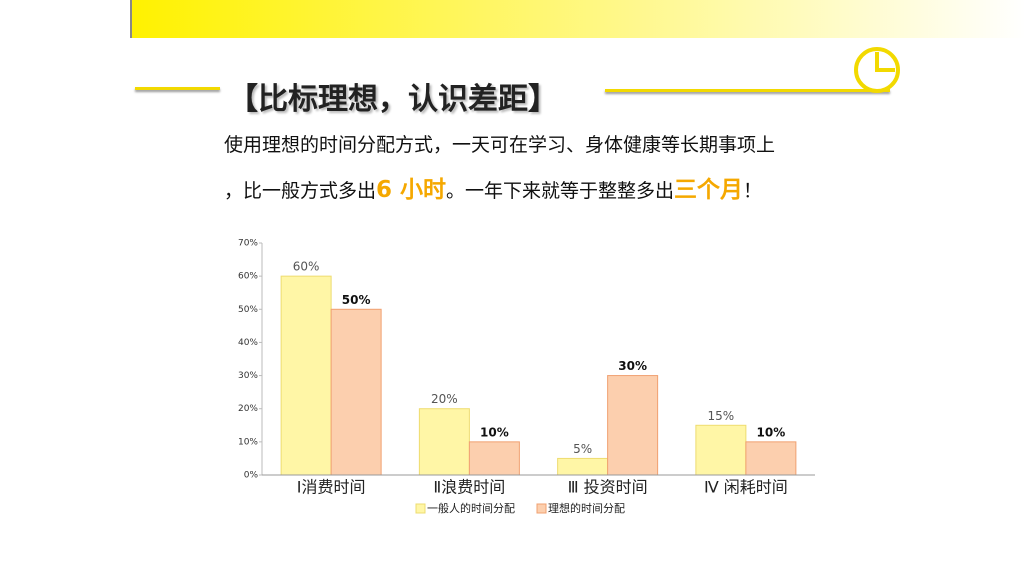 The width and height of the screenshot is (1024, 576). Describe the element at coordinates (500, 145) in the screenshot. I see `body-text: 使用理想的时间分配方式，一天可在学习、身体健康等长期事项上` at that location.